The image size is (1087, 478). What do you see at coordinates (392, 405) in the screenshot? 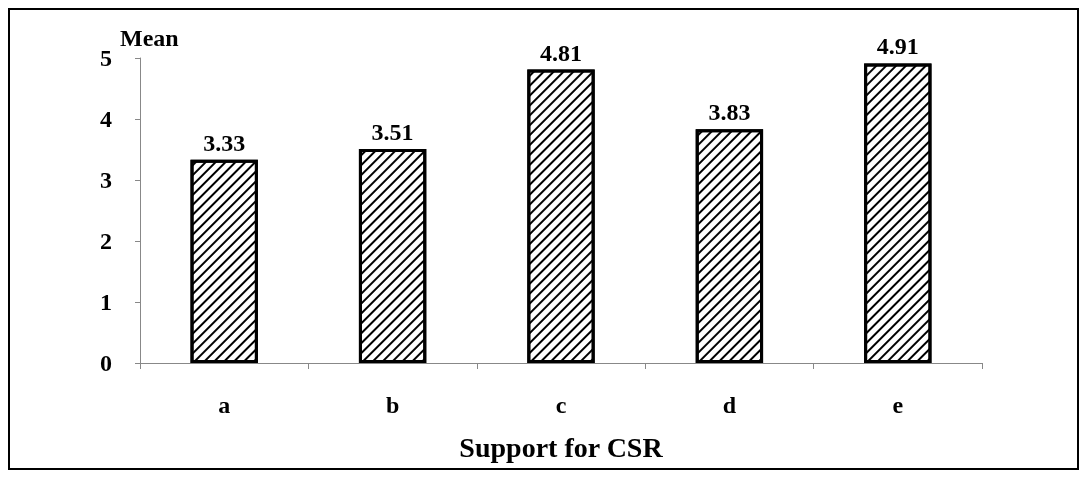
I see `x-tick-label: b` at bounding box center [392, 405].